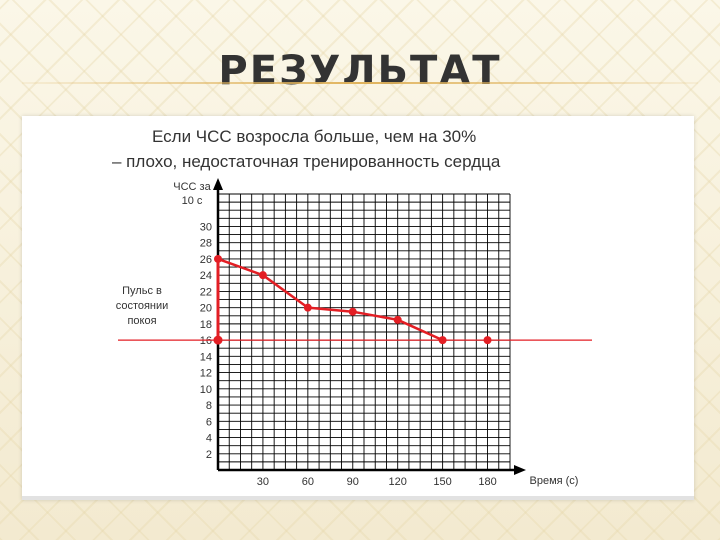  I want to click on y-tick-label: 10, so click(206, 390).